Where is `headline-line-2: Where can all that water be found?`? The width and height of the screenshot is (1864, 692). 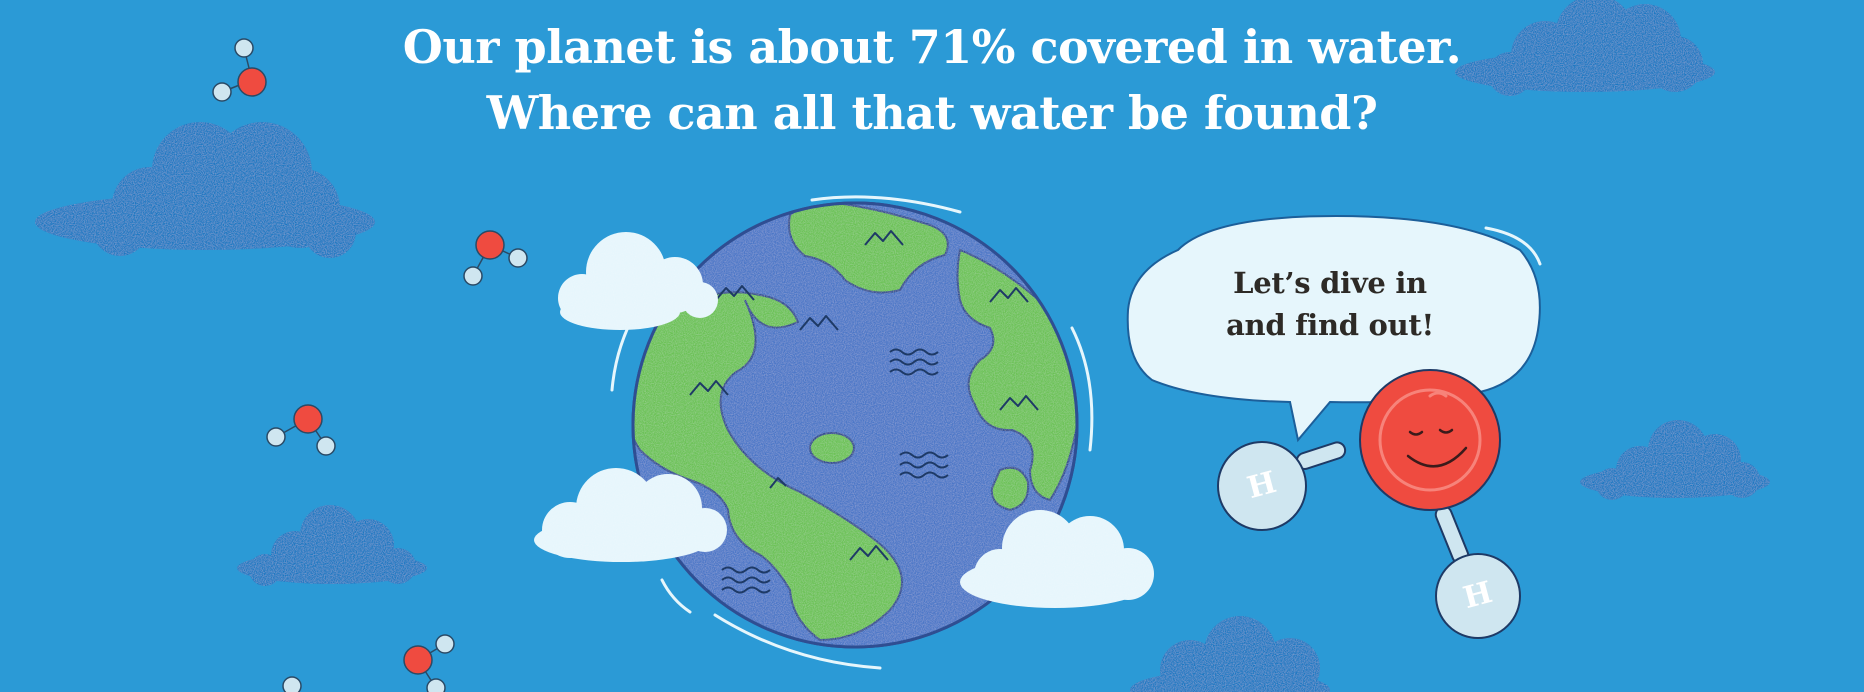 headline-line-2: Where can all that water be found? is located at coordinates (932, 113).